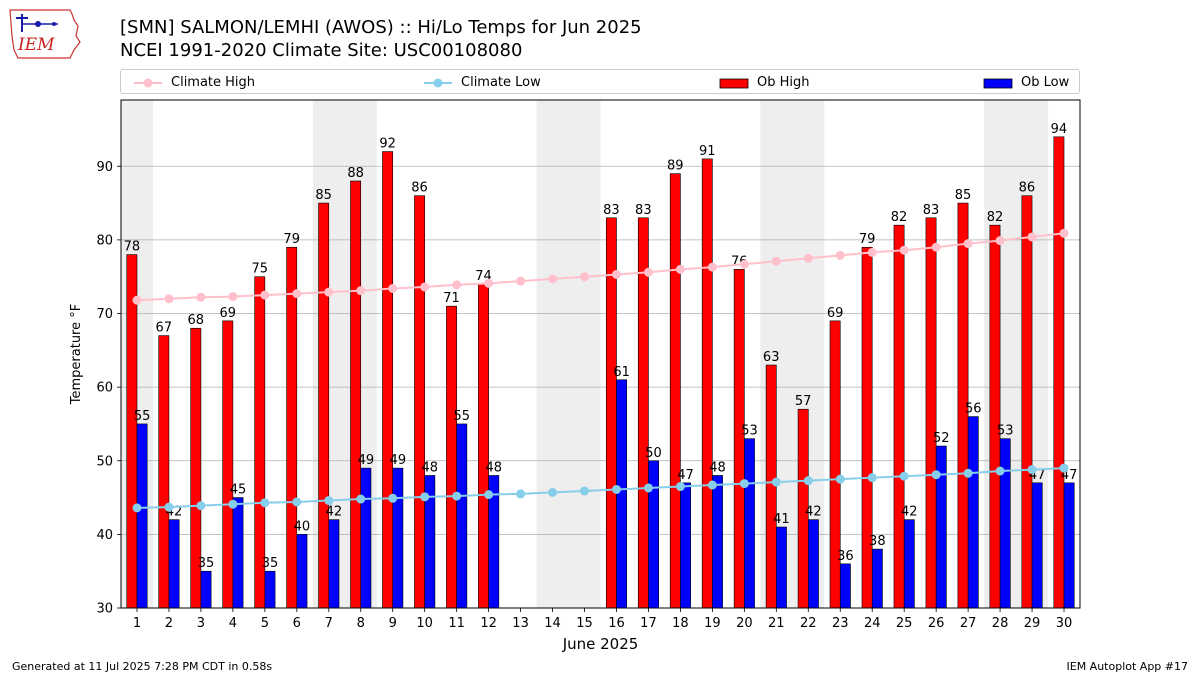 This screenshot has width=1200, height=675. Describe the element at coordinates (398, 460) in the screenshot. I see `ob-low-value-label: 49` at that location.